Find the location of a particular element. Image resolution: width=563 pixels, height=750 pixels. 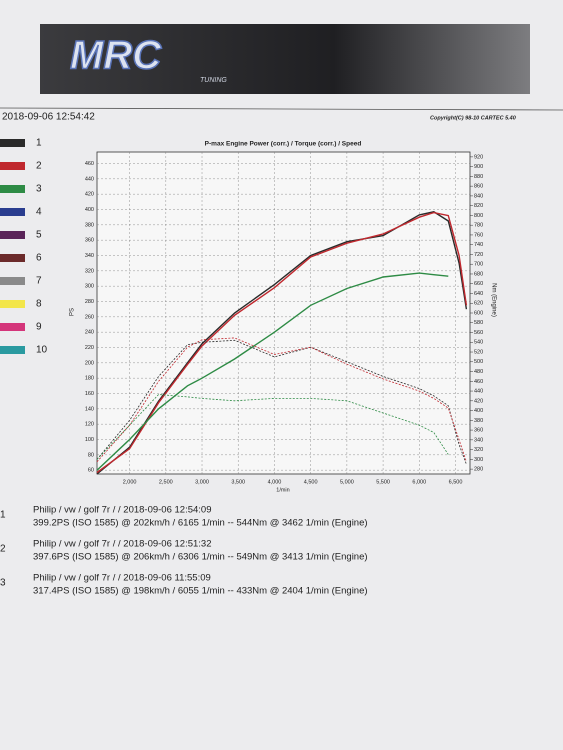

y2-tick-label: 460 is located at coordinates (478, 382).